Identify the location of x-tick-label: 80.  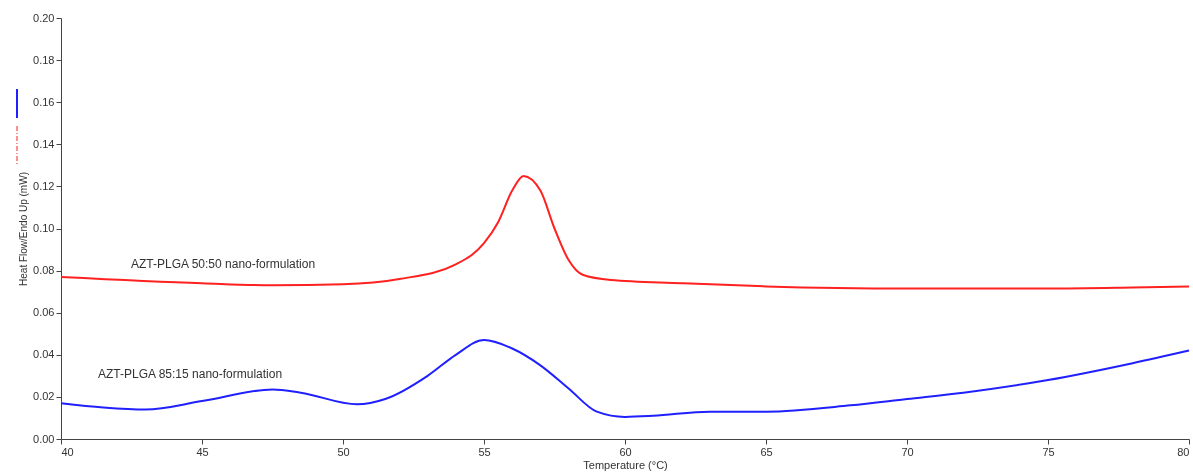
(1183, 451).